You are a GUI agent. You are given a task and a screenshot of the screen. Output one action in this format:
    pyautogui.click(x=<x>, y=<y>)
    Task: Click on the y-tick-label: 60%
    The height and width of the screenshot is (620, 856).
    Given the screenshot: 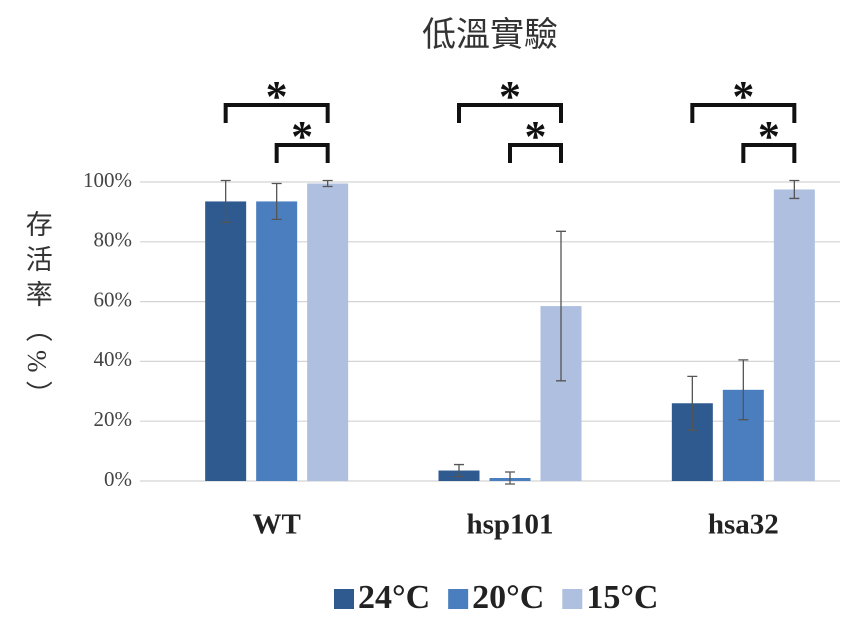 What is the action you would take?
    pyautogui.click(x=113, y=299)
    